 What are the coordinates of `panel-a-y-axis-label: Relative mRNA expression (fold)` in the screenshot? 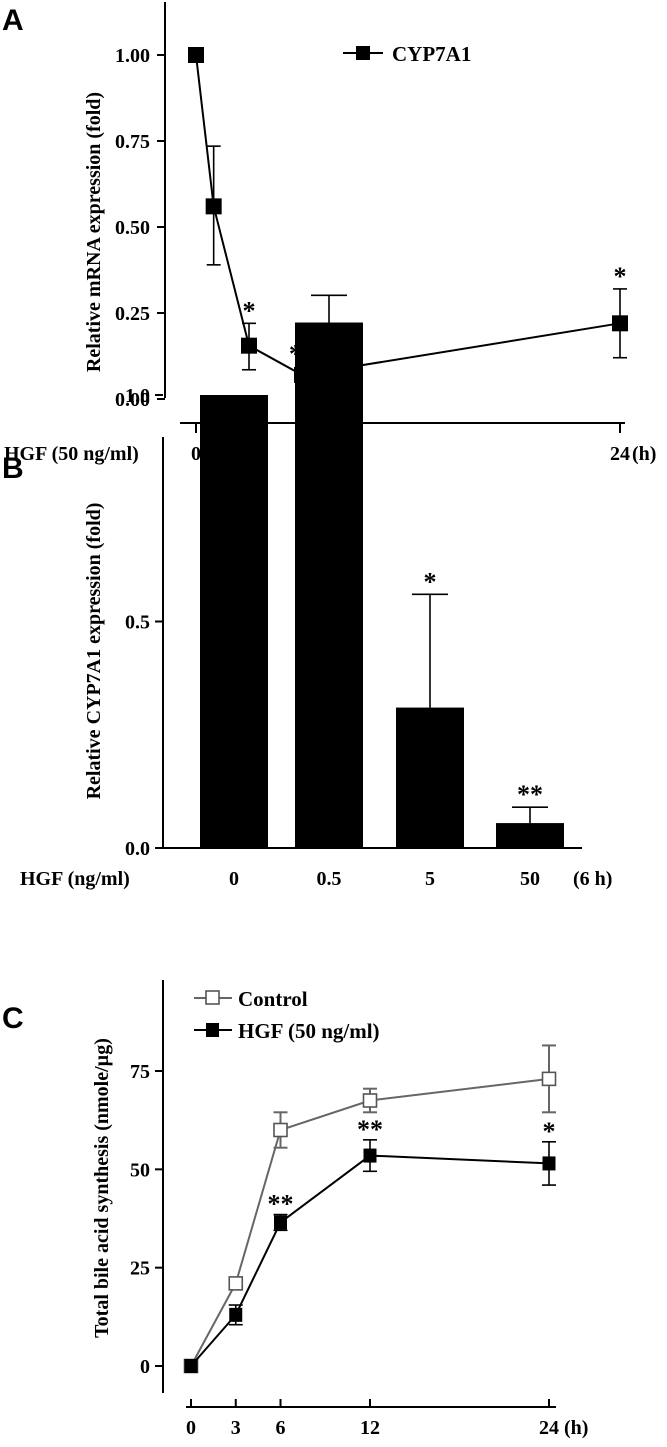 It's located at (94, 232).